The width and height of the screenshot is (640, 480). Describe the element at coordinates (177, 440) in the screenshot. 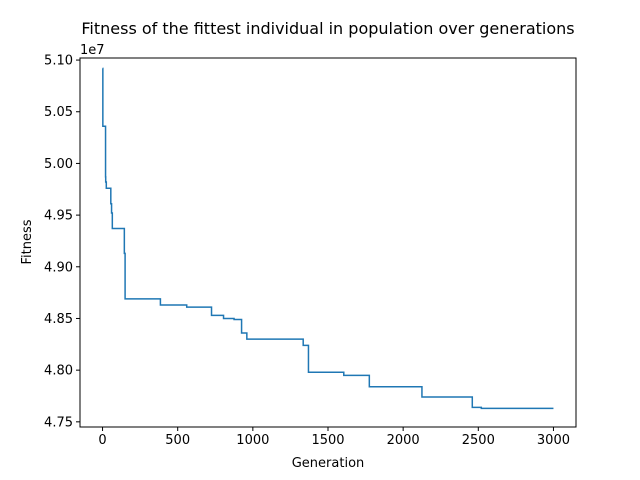

I see `x-tick-label-1: 500` at that location.